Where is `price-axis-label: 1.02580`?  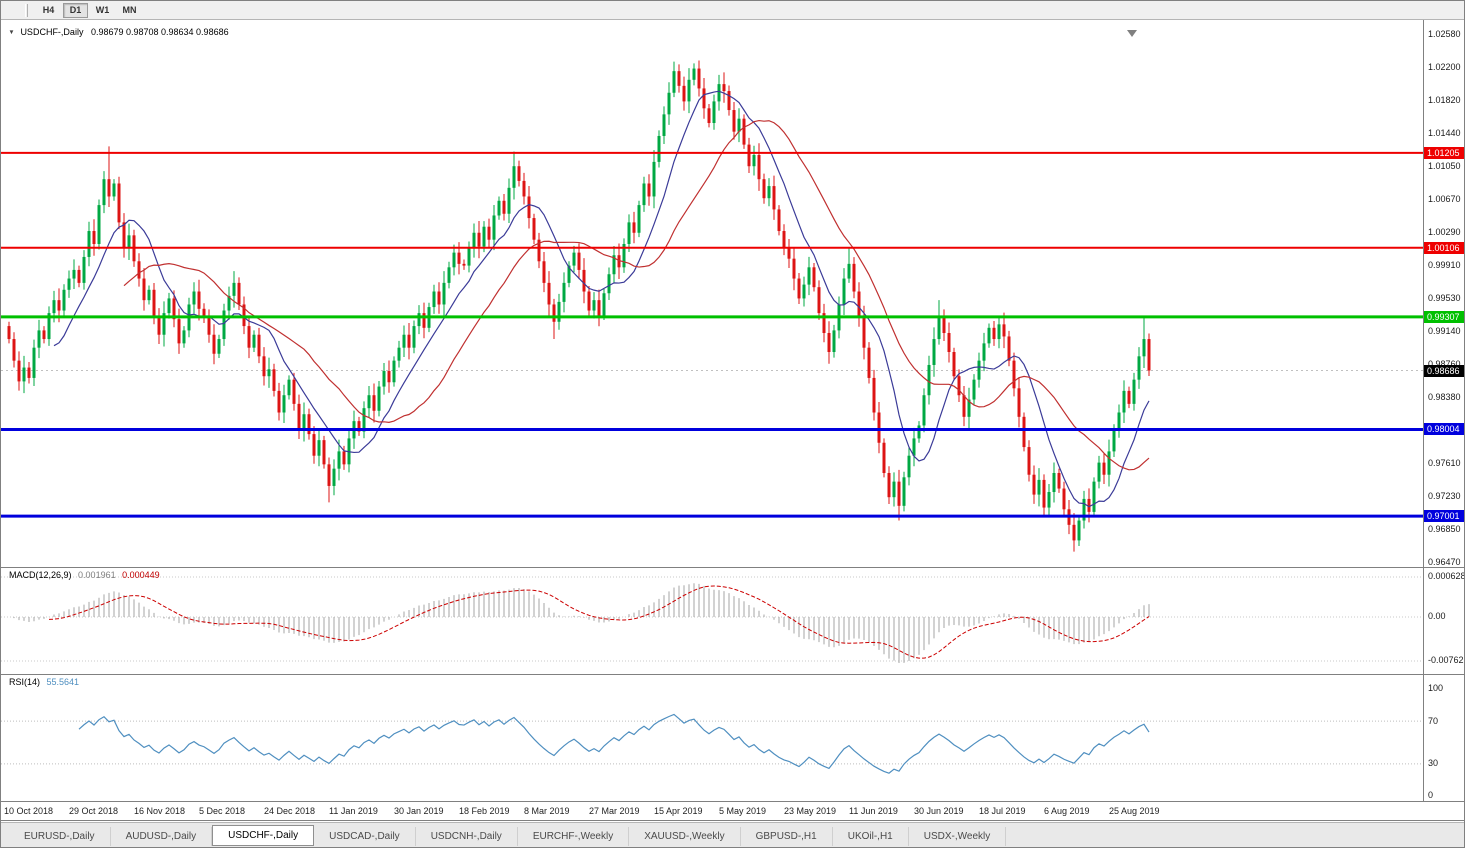 price-axis-label: 1.02580 is located at coordinates (1444, 34).